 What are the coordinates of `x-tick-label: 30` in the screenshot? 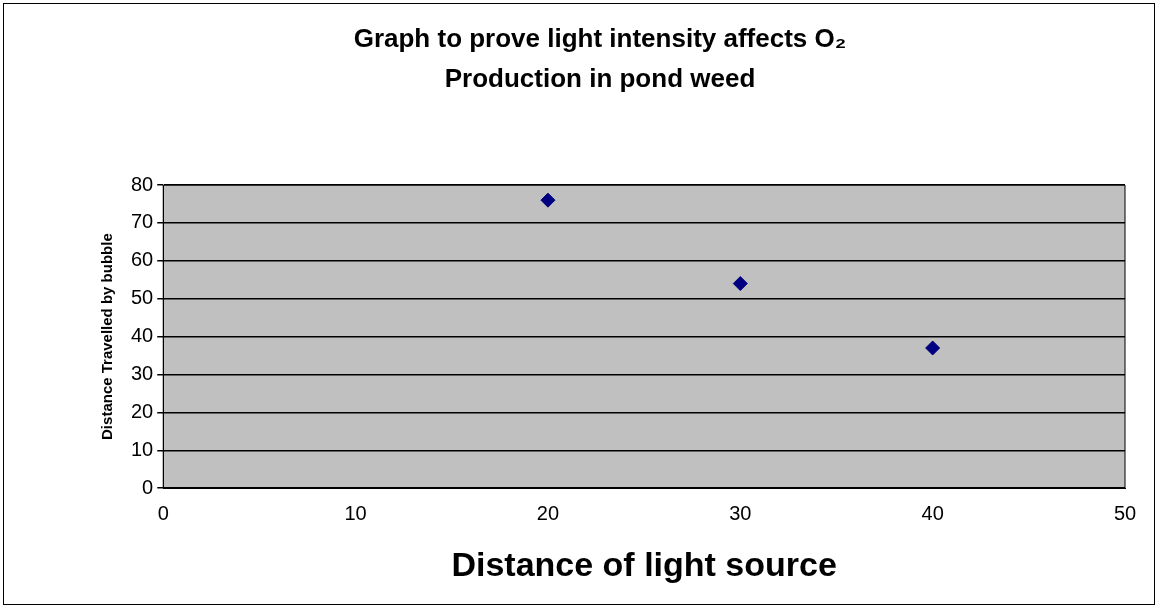 It's located at (740, 512).